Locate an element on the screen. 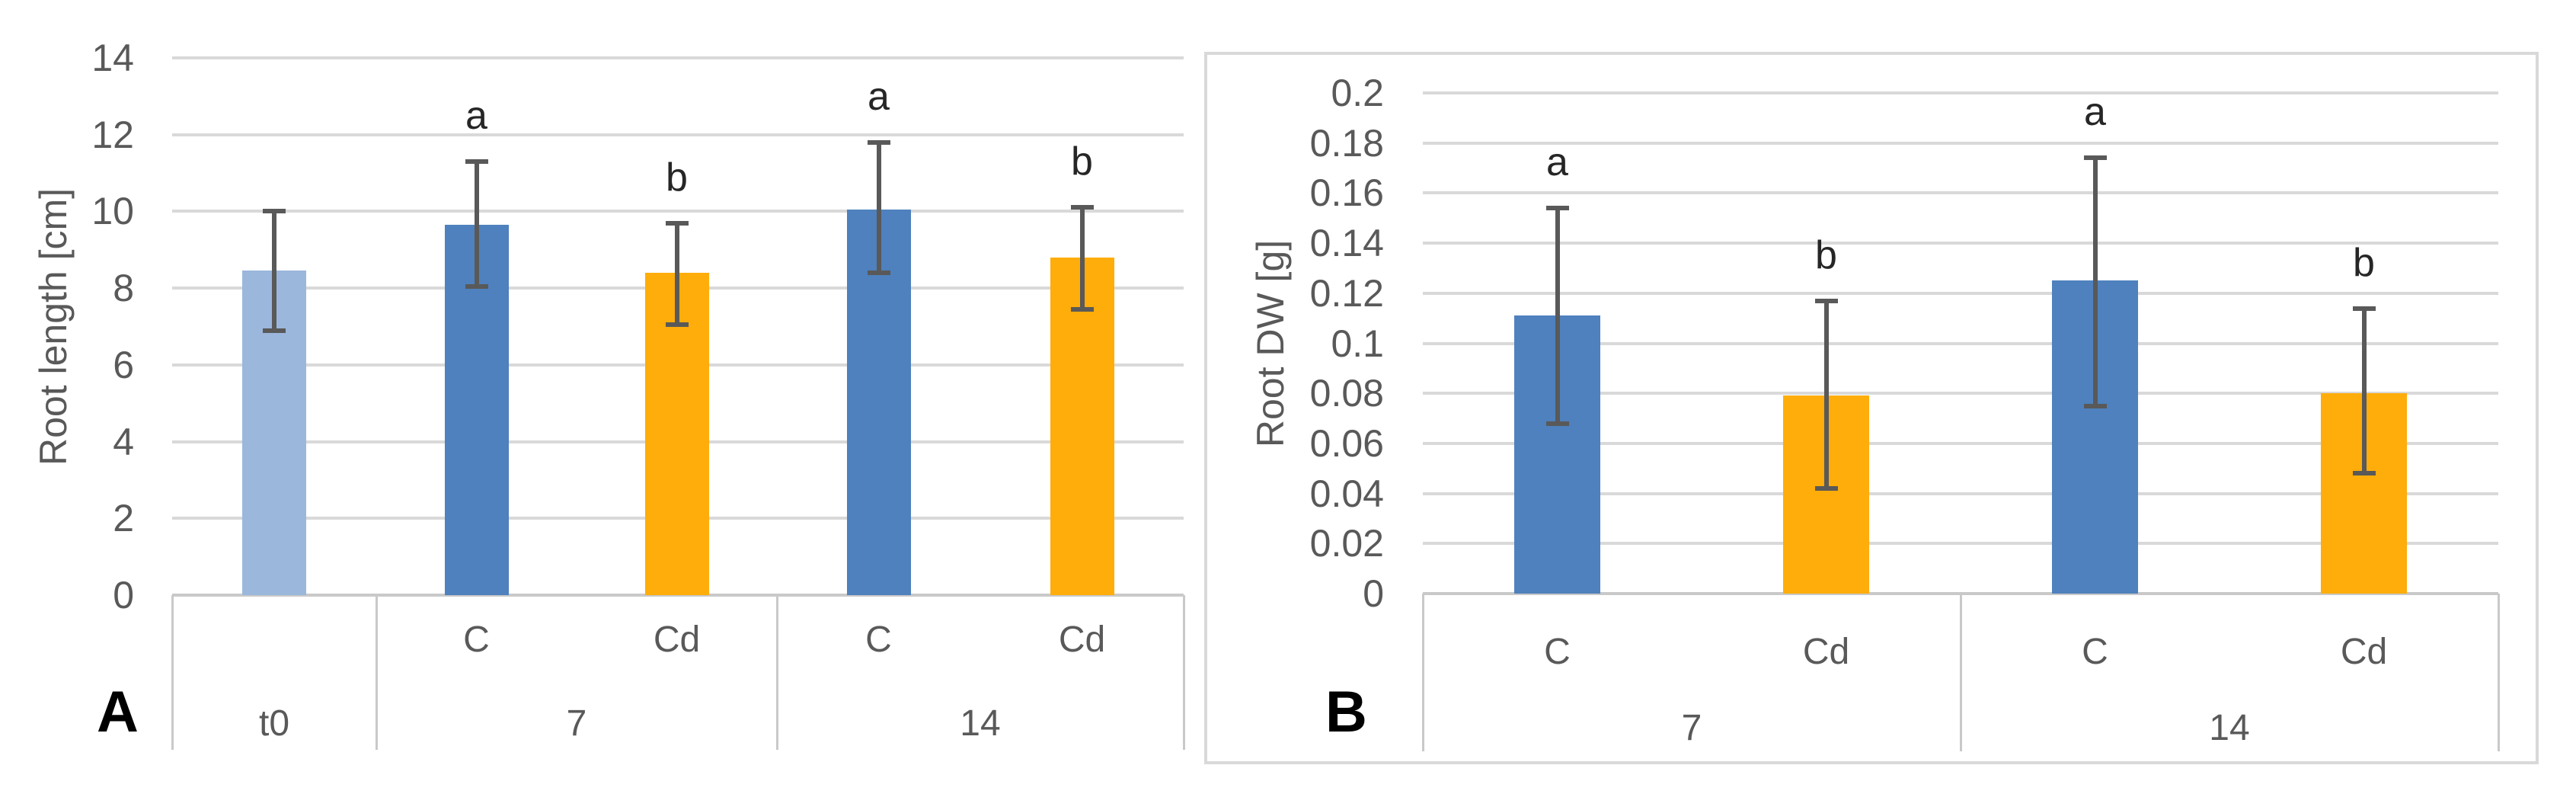  panel-letter-a: A is located at coordinates (118, 712).